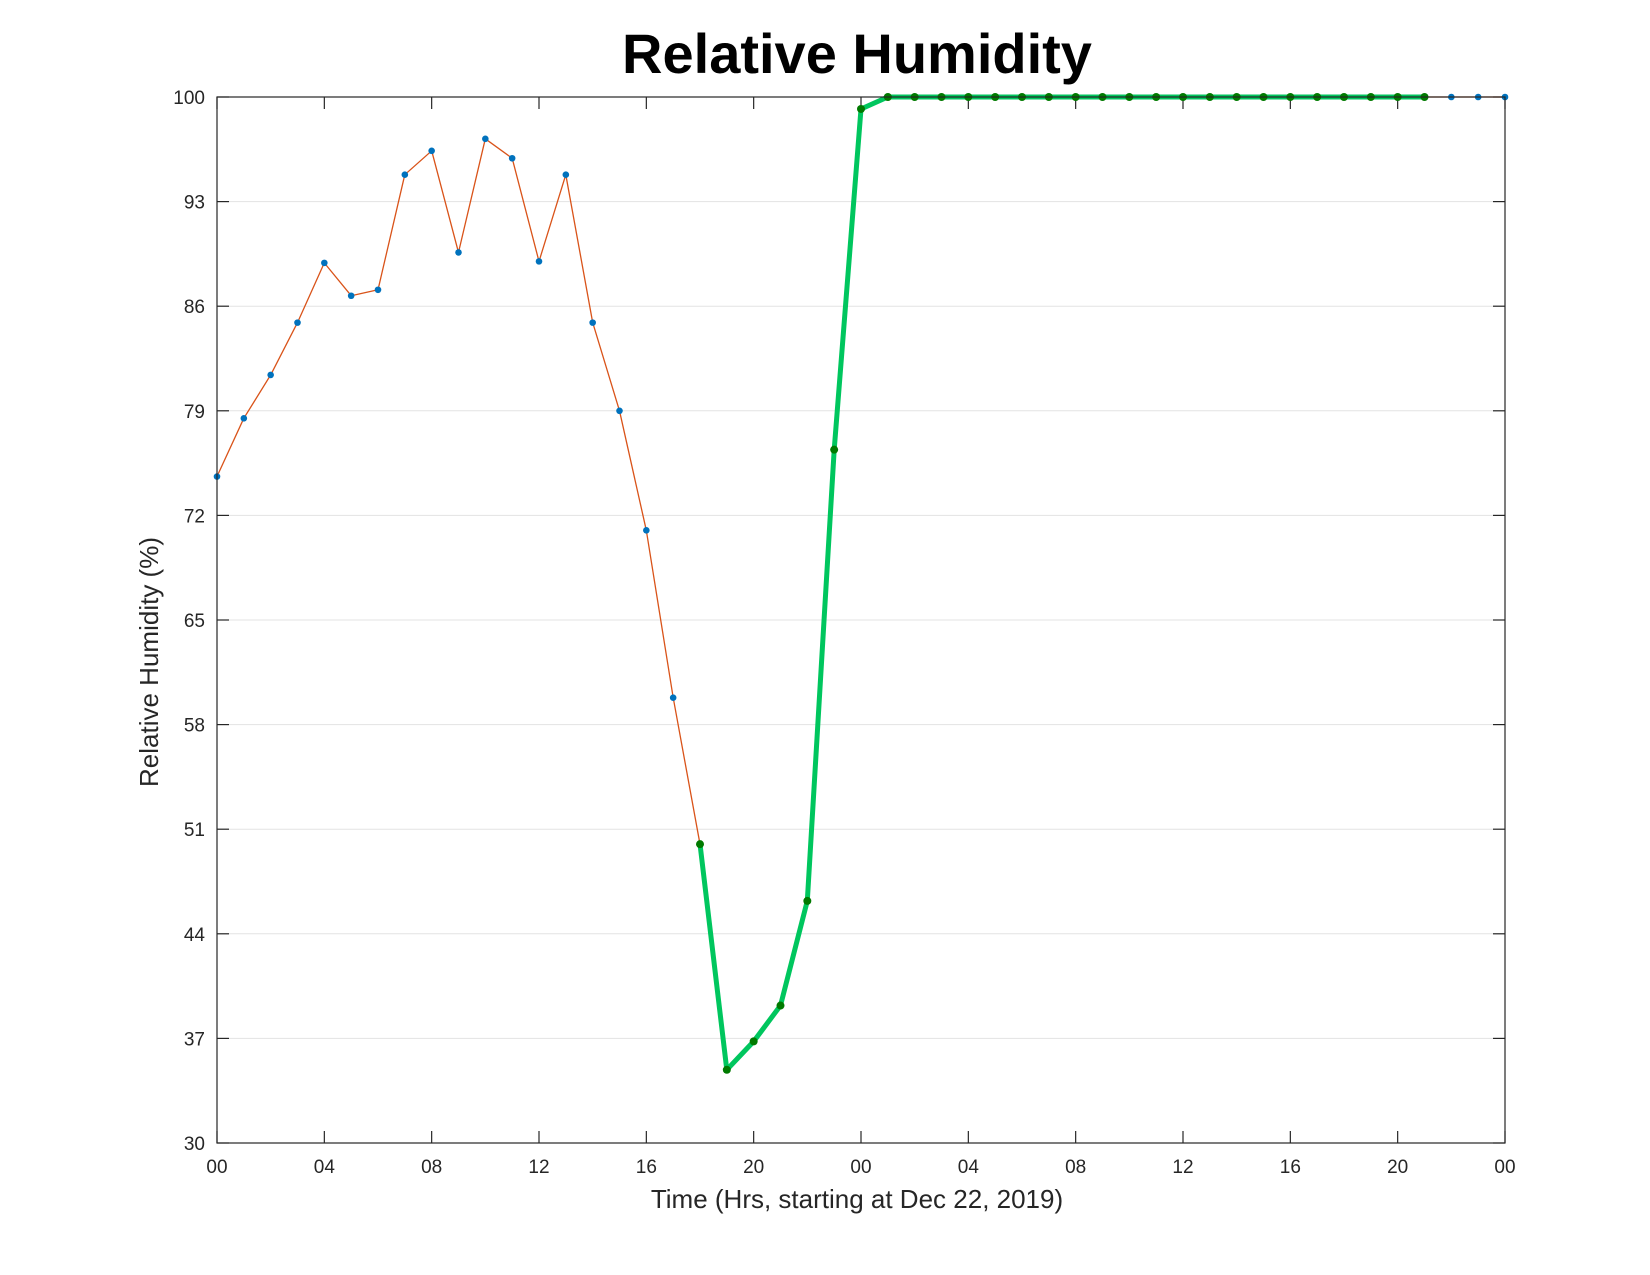  I want to click on y-tick-labels: 30 37 44 51 58 65 72 79 86 93 100, so click(189, 621).